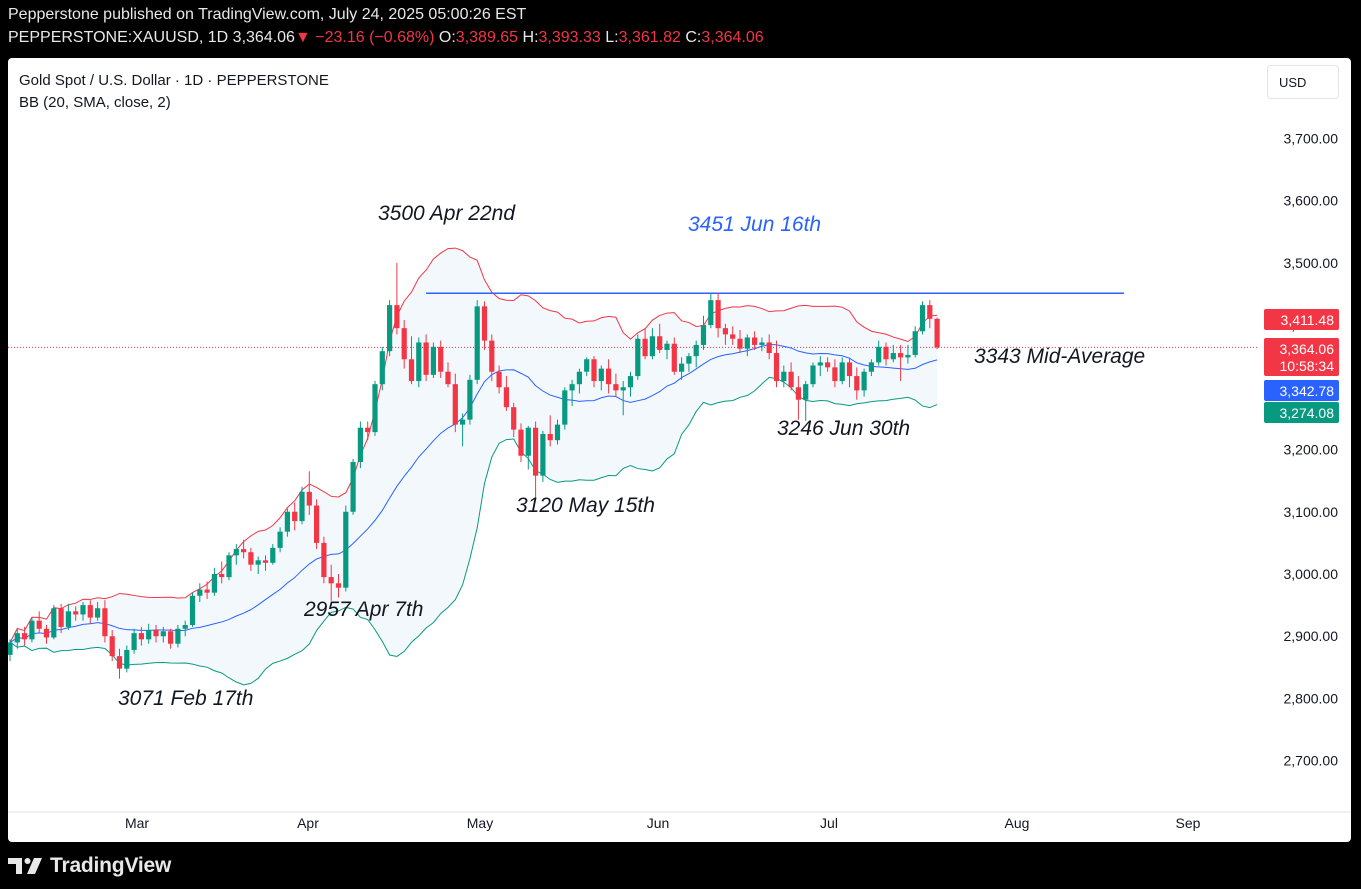 This screenshot has height=889, width=1361. I want to click on indicator-legend: BB (20, SMA, close, 2), so click(95, 102).